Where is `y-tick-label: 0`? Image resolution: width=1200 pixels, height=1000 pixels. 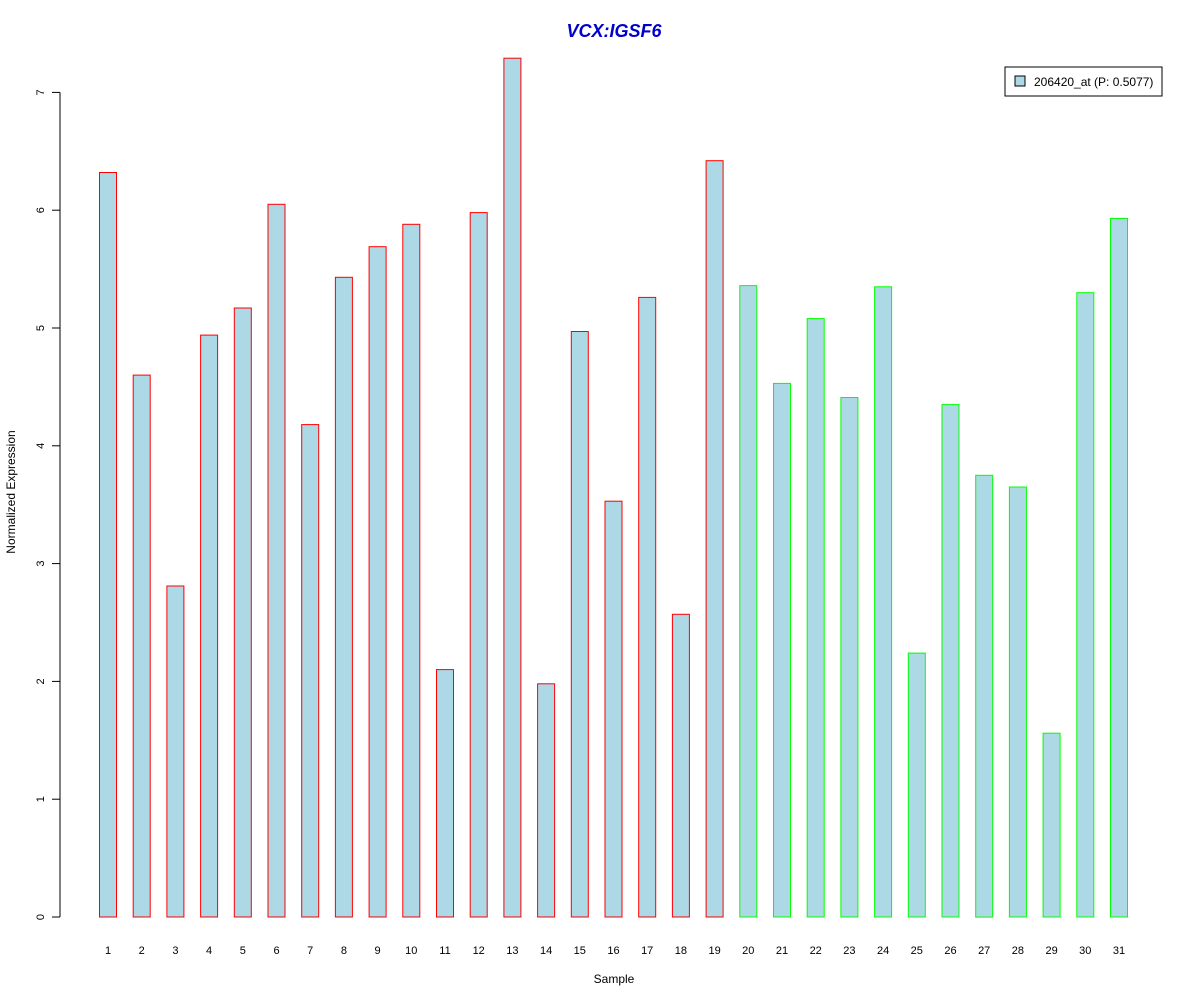 y-tick-label: 0 is located at coordinates (41, 917).